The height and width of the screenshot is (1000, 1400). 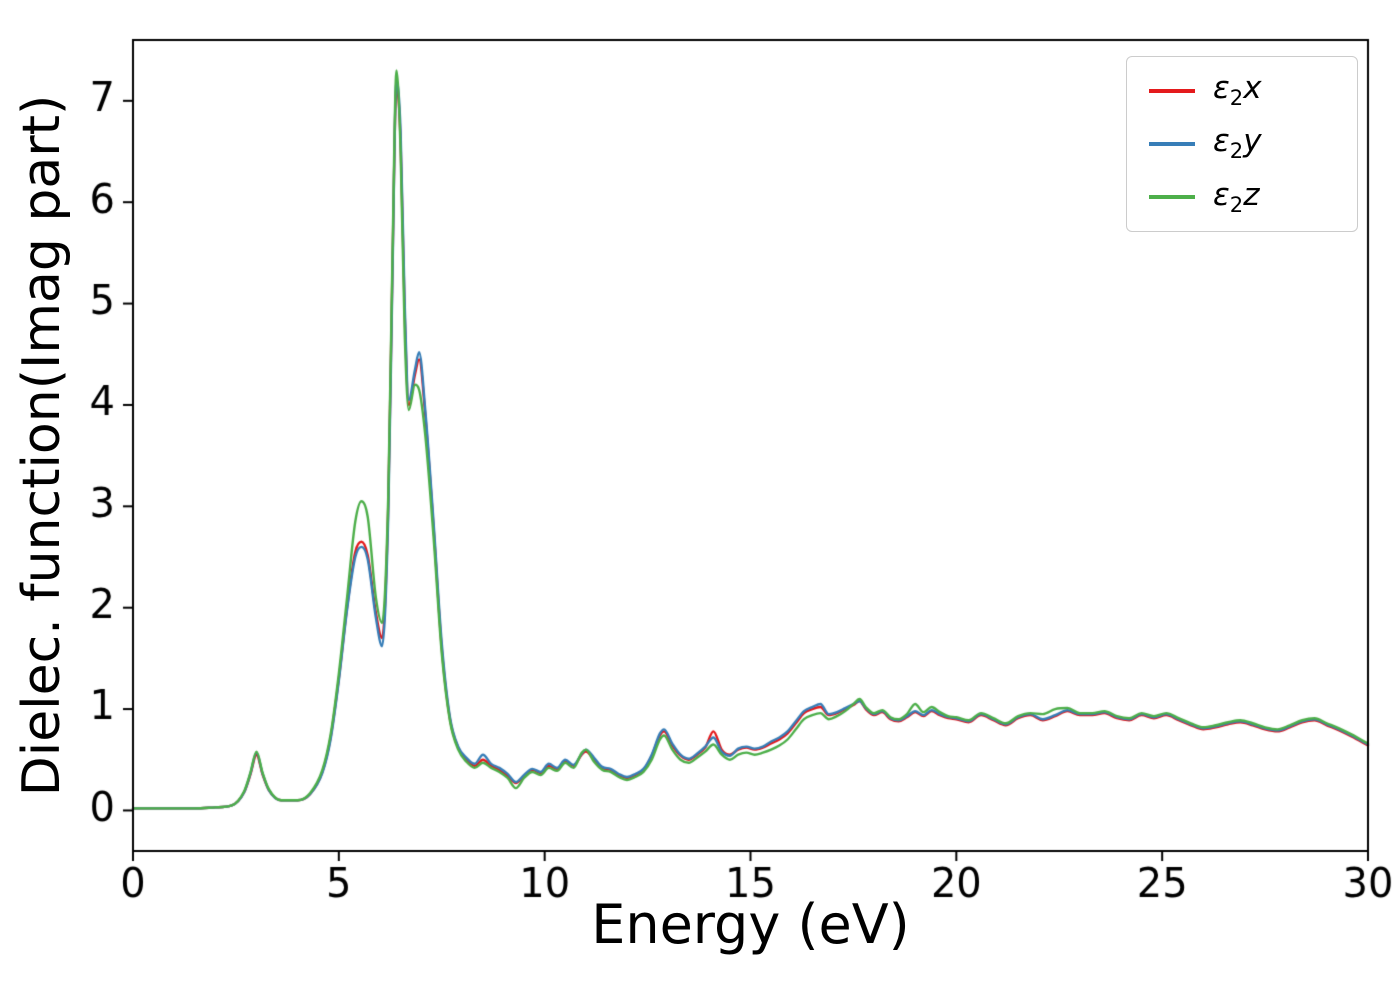 What do you see at coordinates (1172, 197) in the screenshot?
I see `legend-swatch-eps2z` at bounding box center [1172, 197].